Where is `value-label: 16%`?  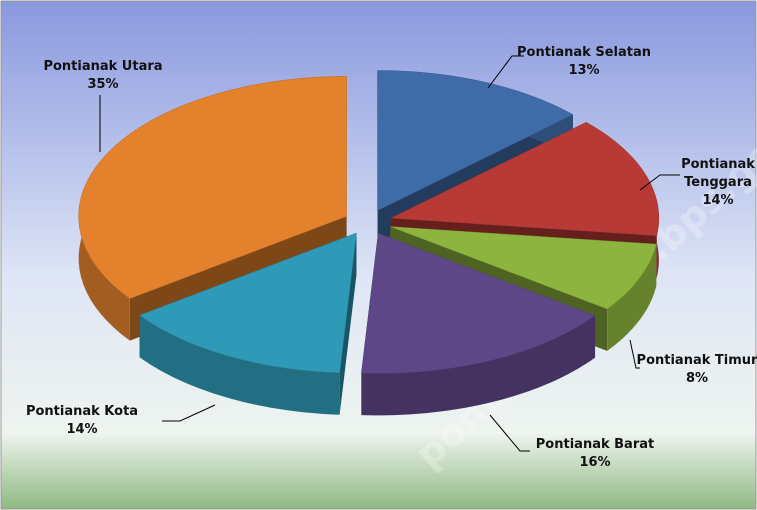
value-label: 16% is located at coordinates (595, 462).